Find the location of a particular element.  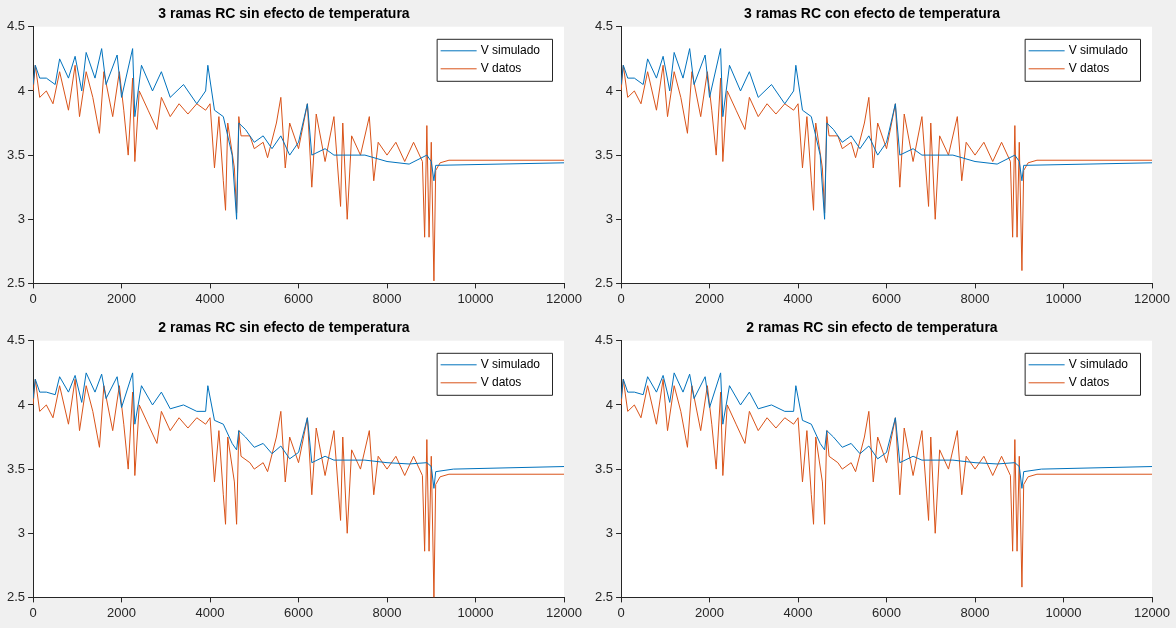

chart-title: 3 ramas RC sin efecto de temperatura is located at coordinates (284, 13).